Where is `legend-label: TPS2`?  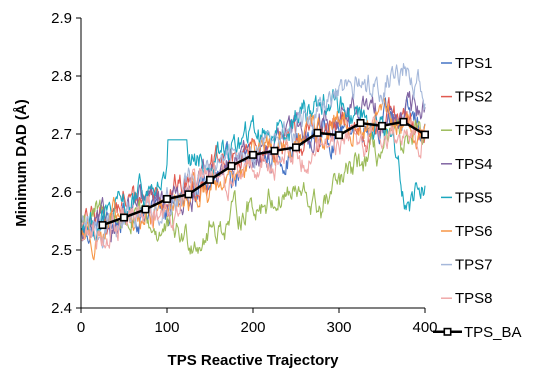 legend-label: TPS2 is located at coordinates (474, 97).